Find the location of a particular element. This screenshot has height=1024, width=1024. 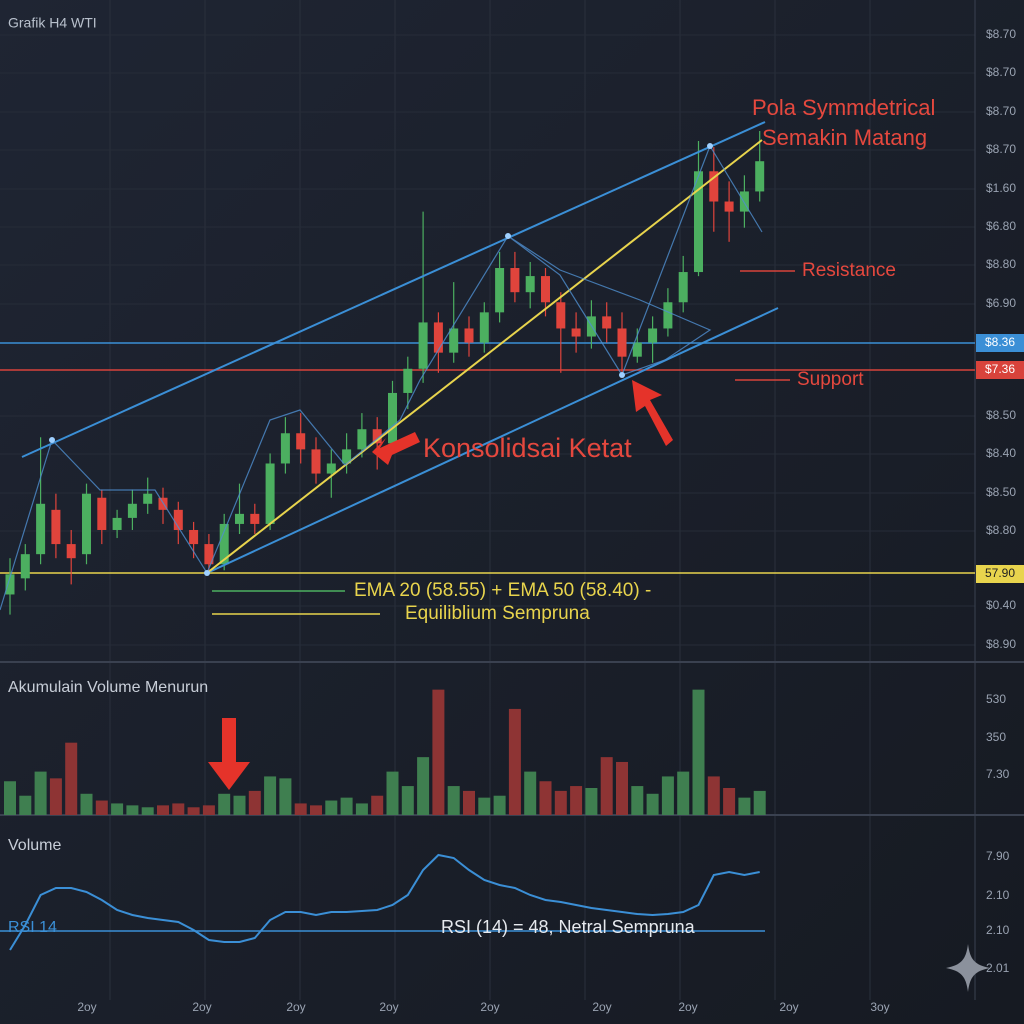

rsi-line is located at coordinates (384, 902).